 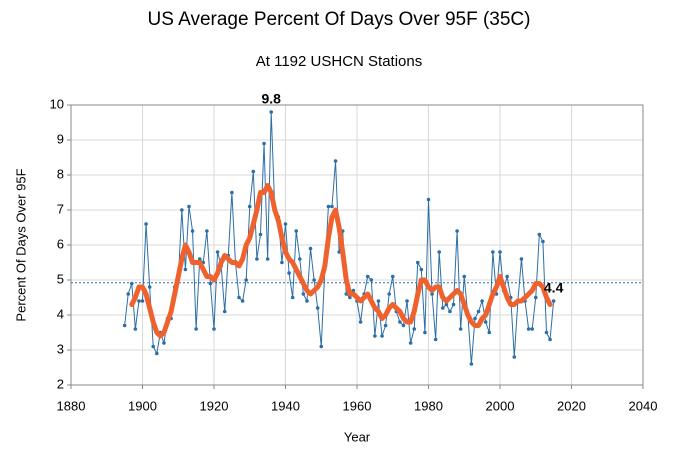 What do you see at coordinates (214, 405) in the screenshot?
I see `x-tick-label: 1920` at bounding box center [214, 405].